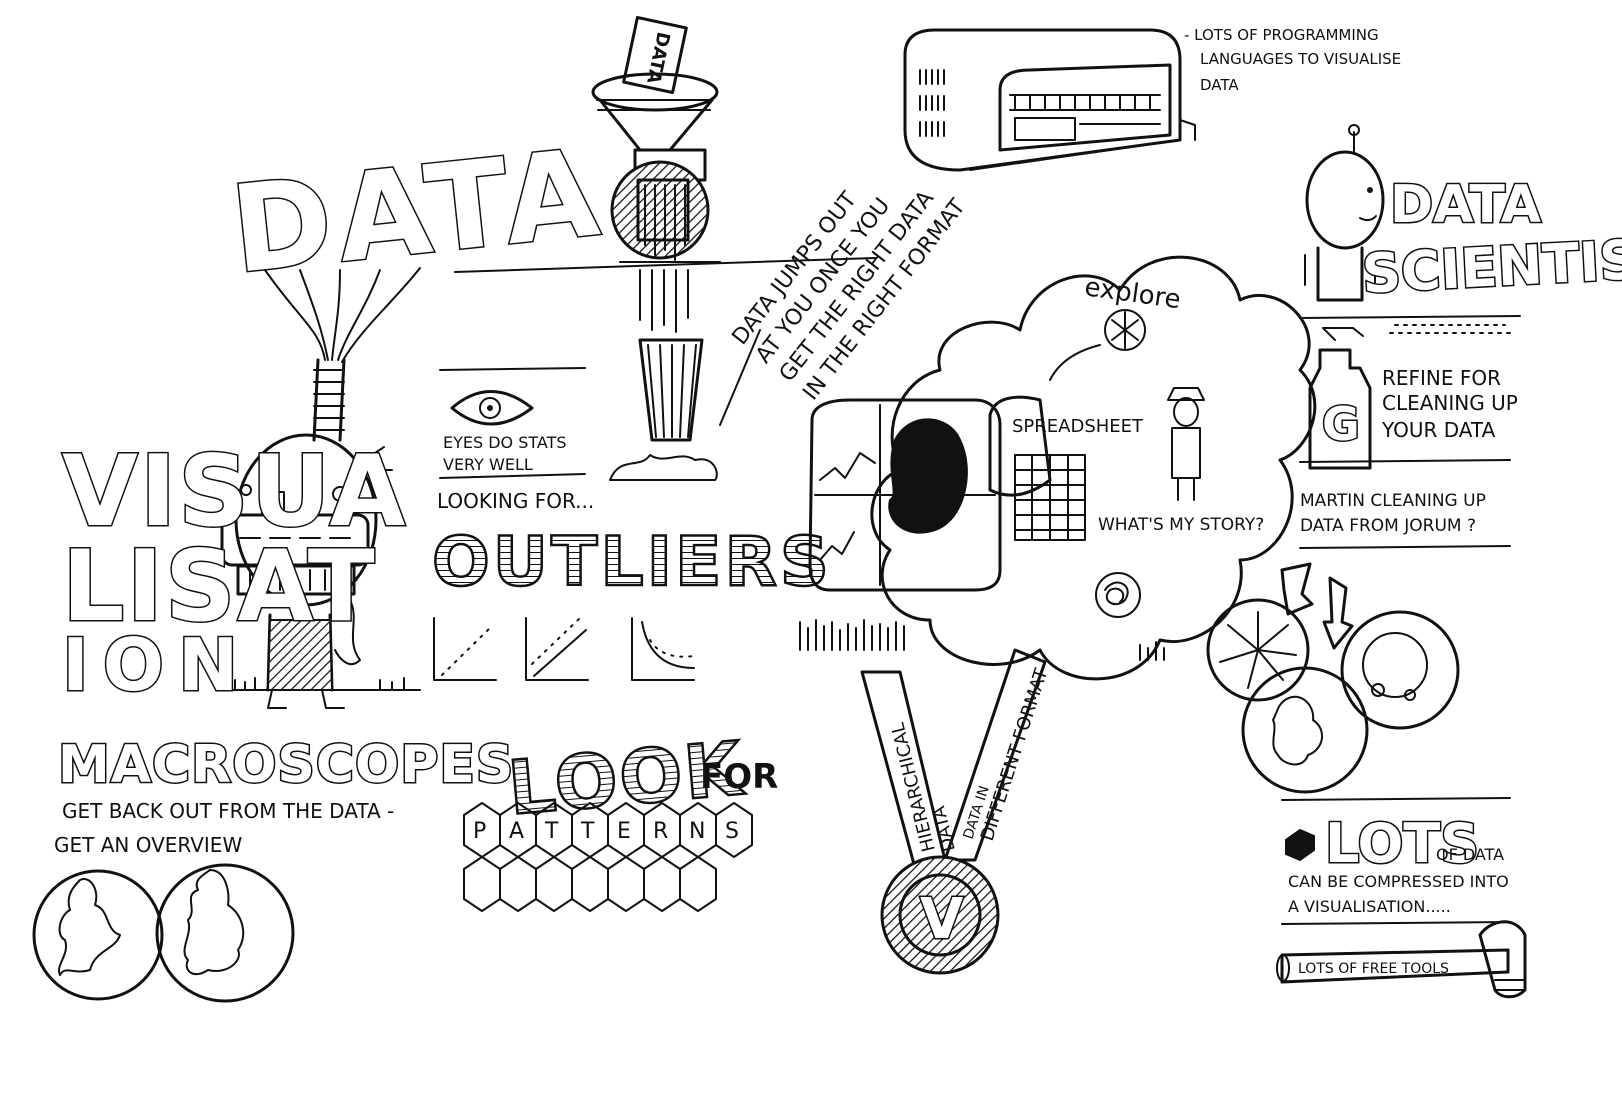 This screenshot has height=1101, width=1622. Describe the element at coordinates (1345, 200) in the screenshot. I see `scientist-head` at that location.